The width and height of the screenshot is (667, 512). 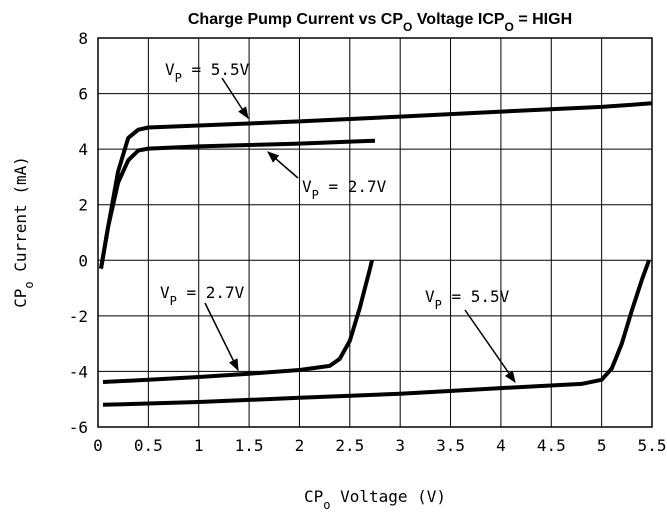 I want to click on x-axis-label-part: CP, so click(x=313, y=496).